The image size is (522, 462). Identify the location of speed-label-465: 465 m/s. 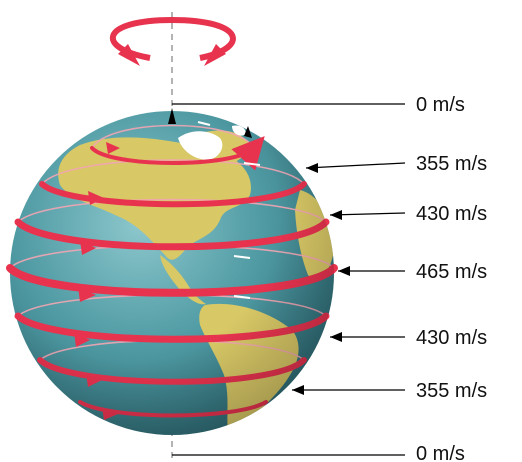
(451, 272).